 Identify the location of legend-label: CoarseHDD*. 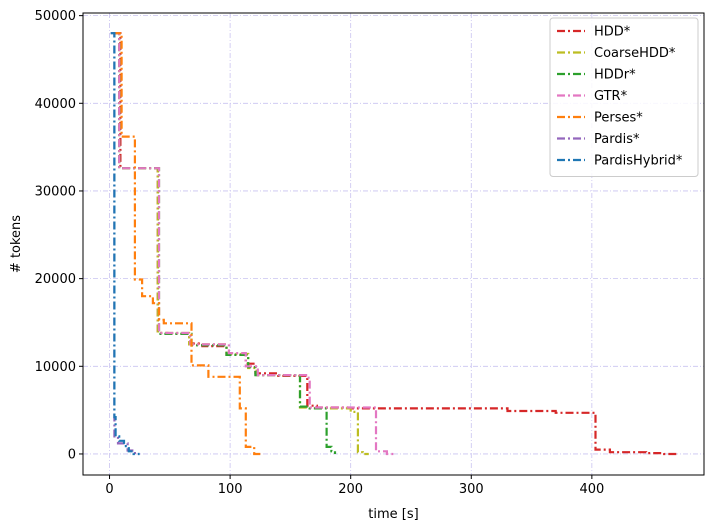
(635, 53).